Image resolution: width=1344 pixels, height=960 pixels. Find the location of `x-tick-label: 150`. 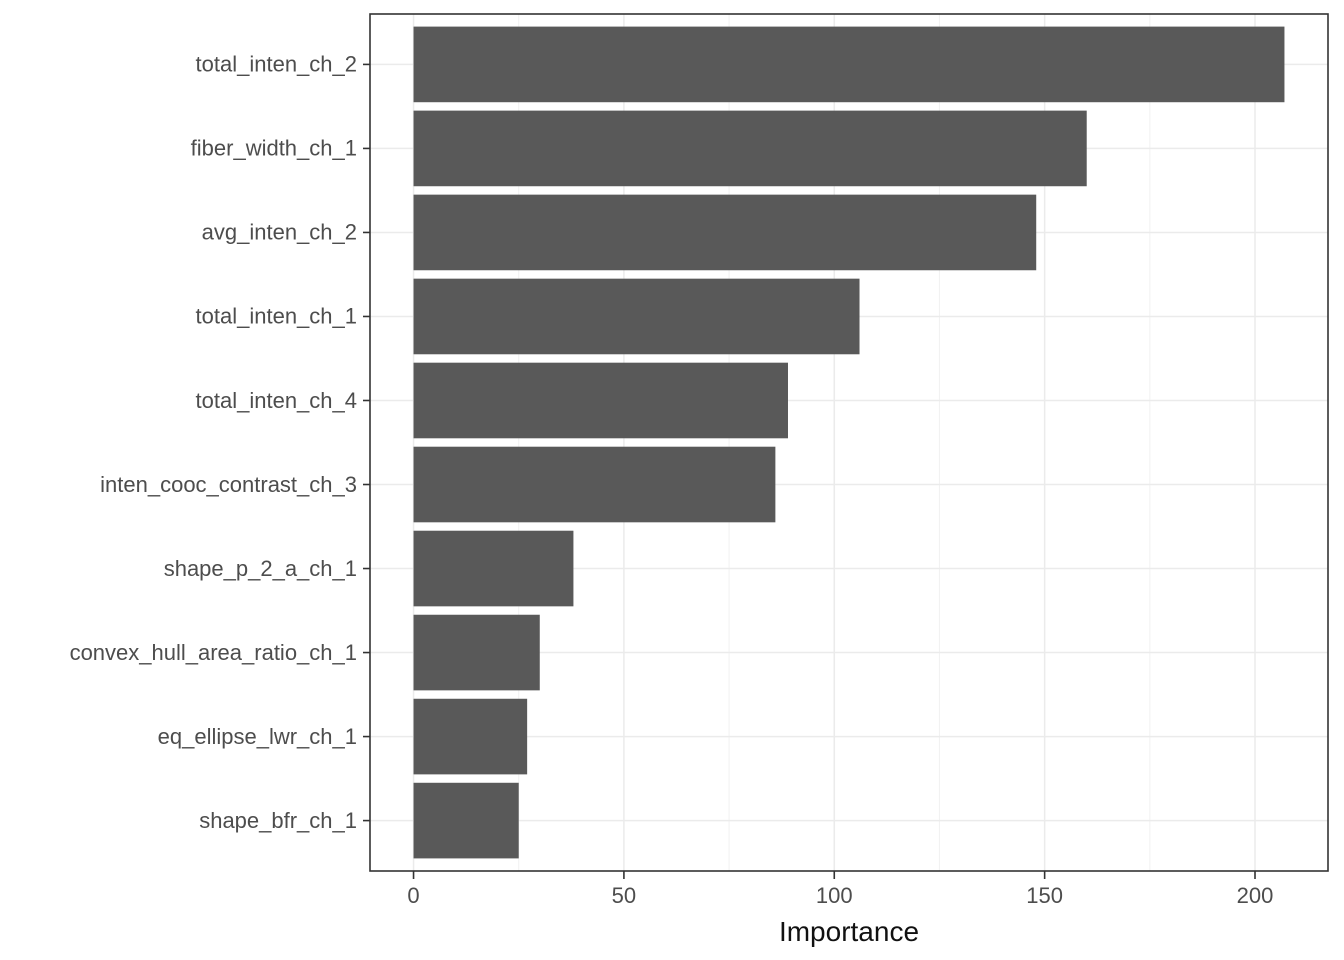

x-tick-label: 150 is located at coordinates (1044, 895).